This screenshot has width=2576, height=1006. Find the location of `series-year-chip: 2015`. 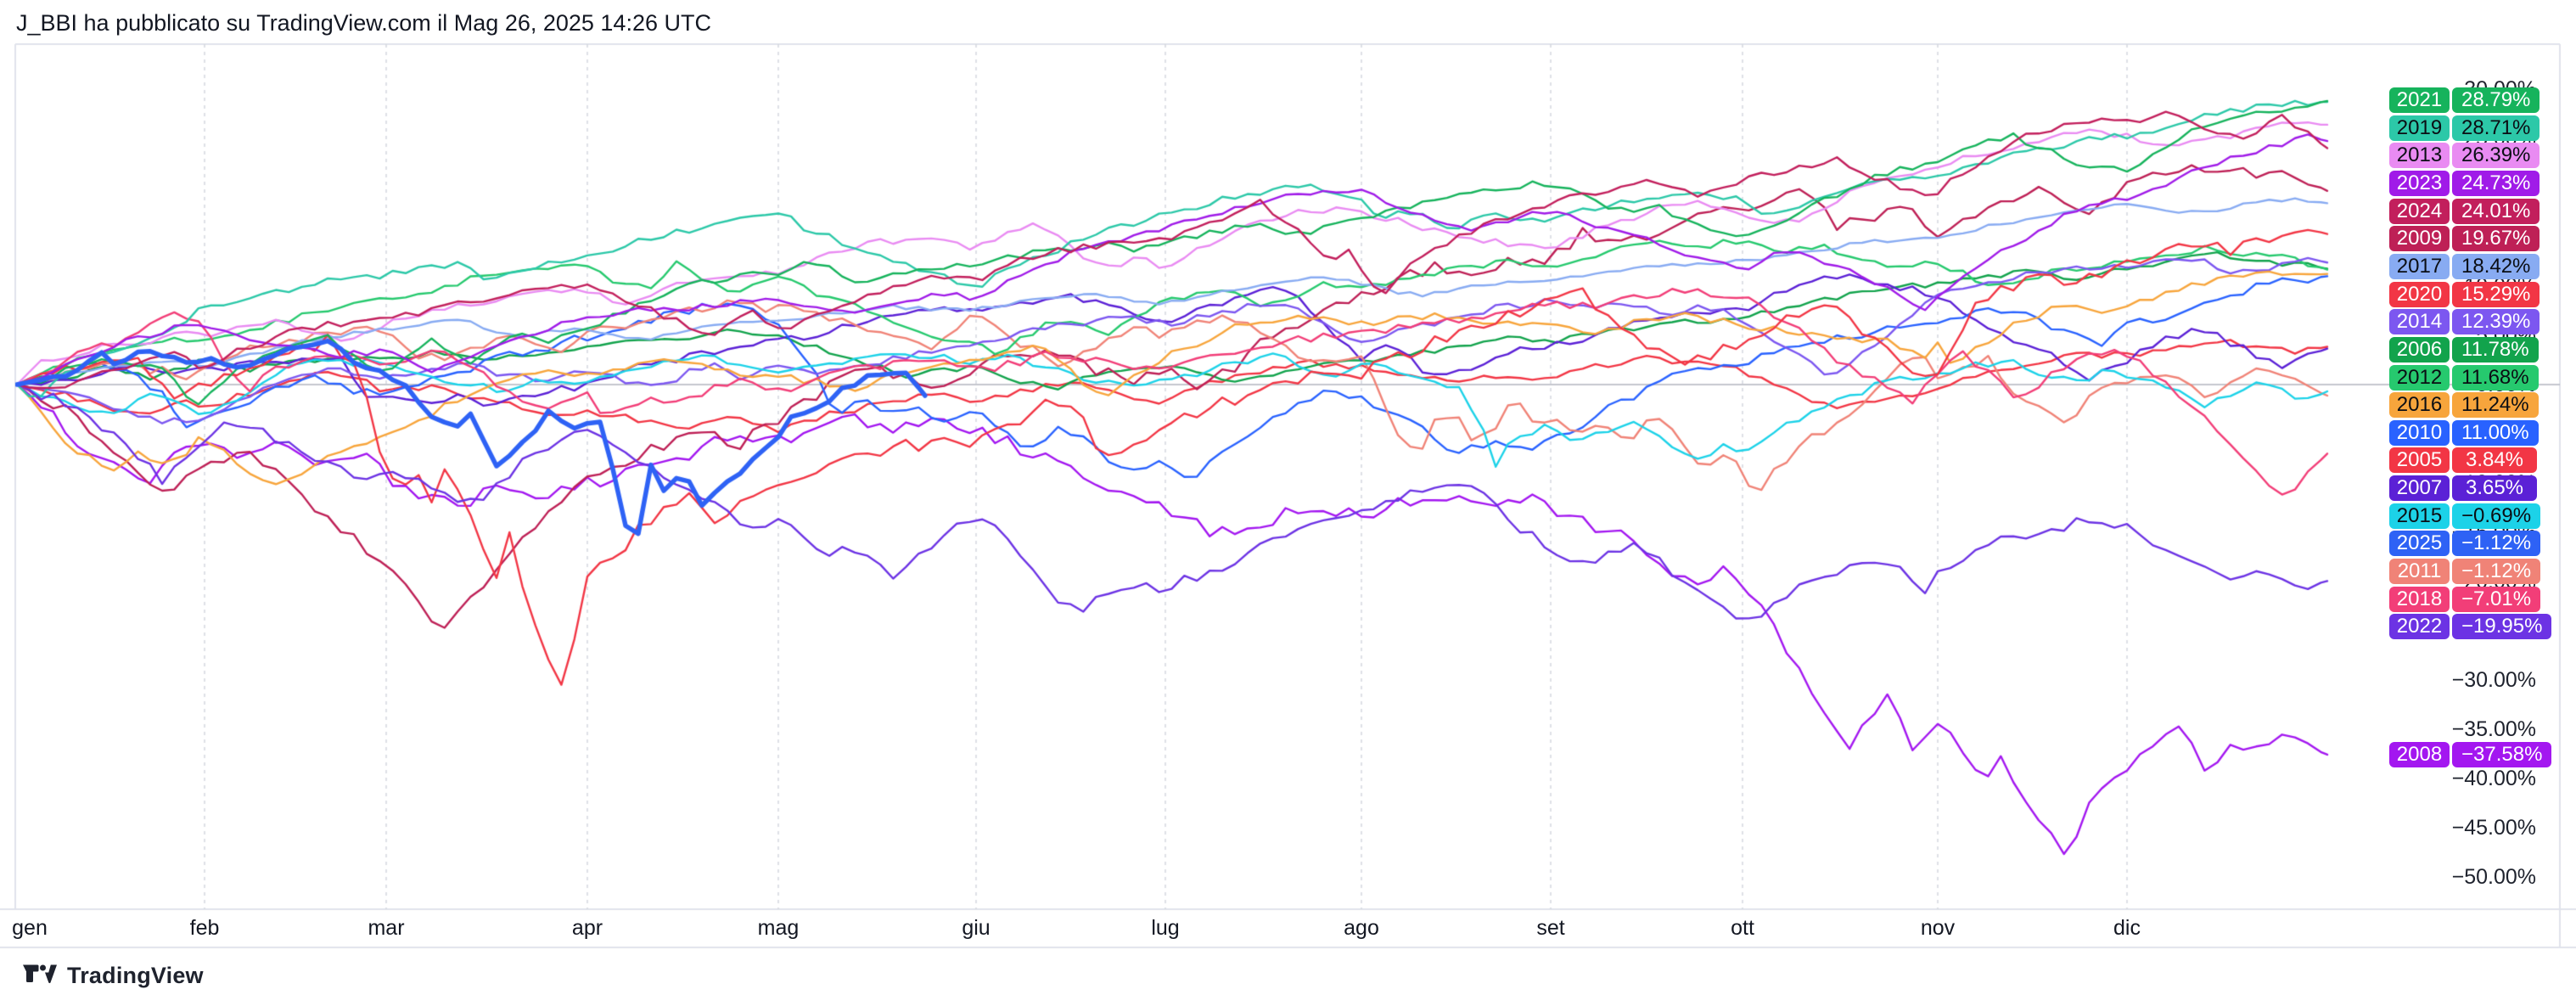

series-year-chip: 2015 is located at coordinates (2419, 516).